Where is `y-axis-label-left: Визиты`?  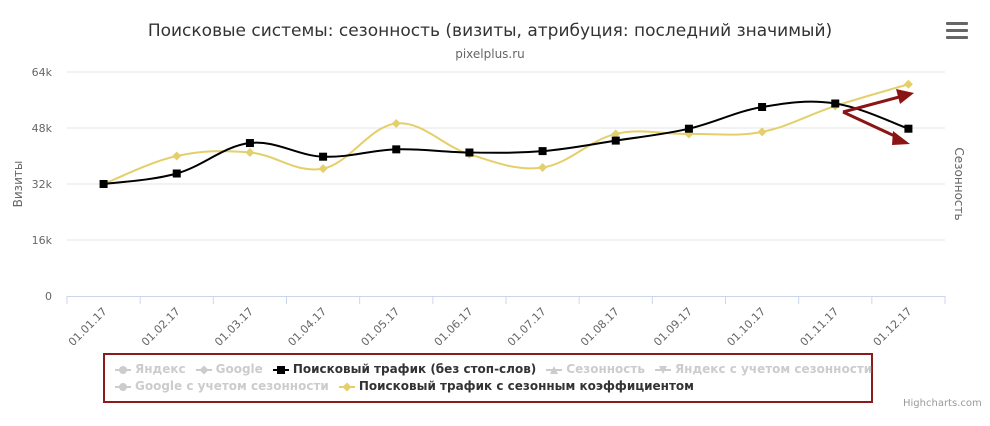
y-axis-label-left: Визиты is located at coordinates (18, 184).